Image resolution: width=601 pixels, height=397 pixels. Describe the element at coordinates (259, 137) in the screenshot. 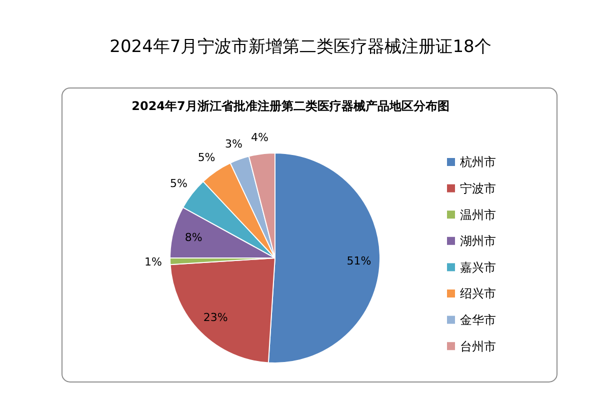

I see `data-label: 4%` at that location.